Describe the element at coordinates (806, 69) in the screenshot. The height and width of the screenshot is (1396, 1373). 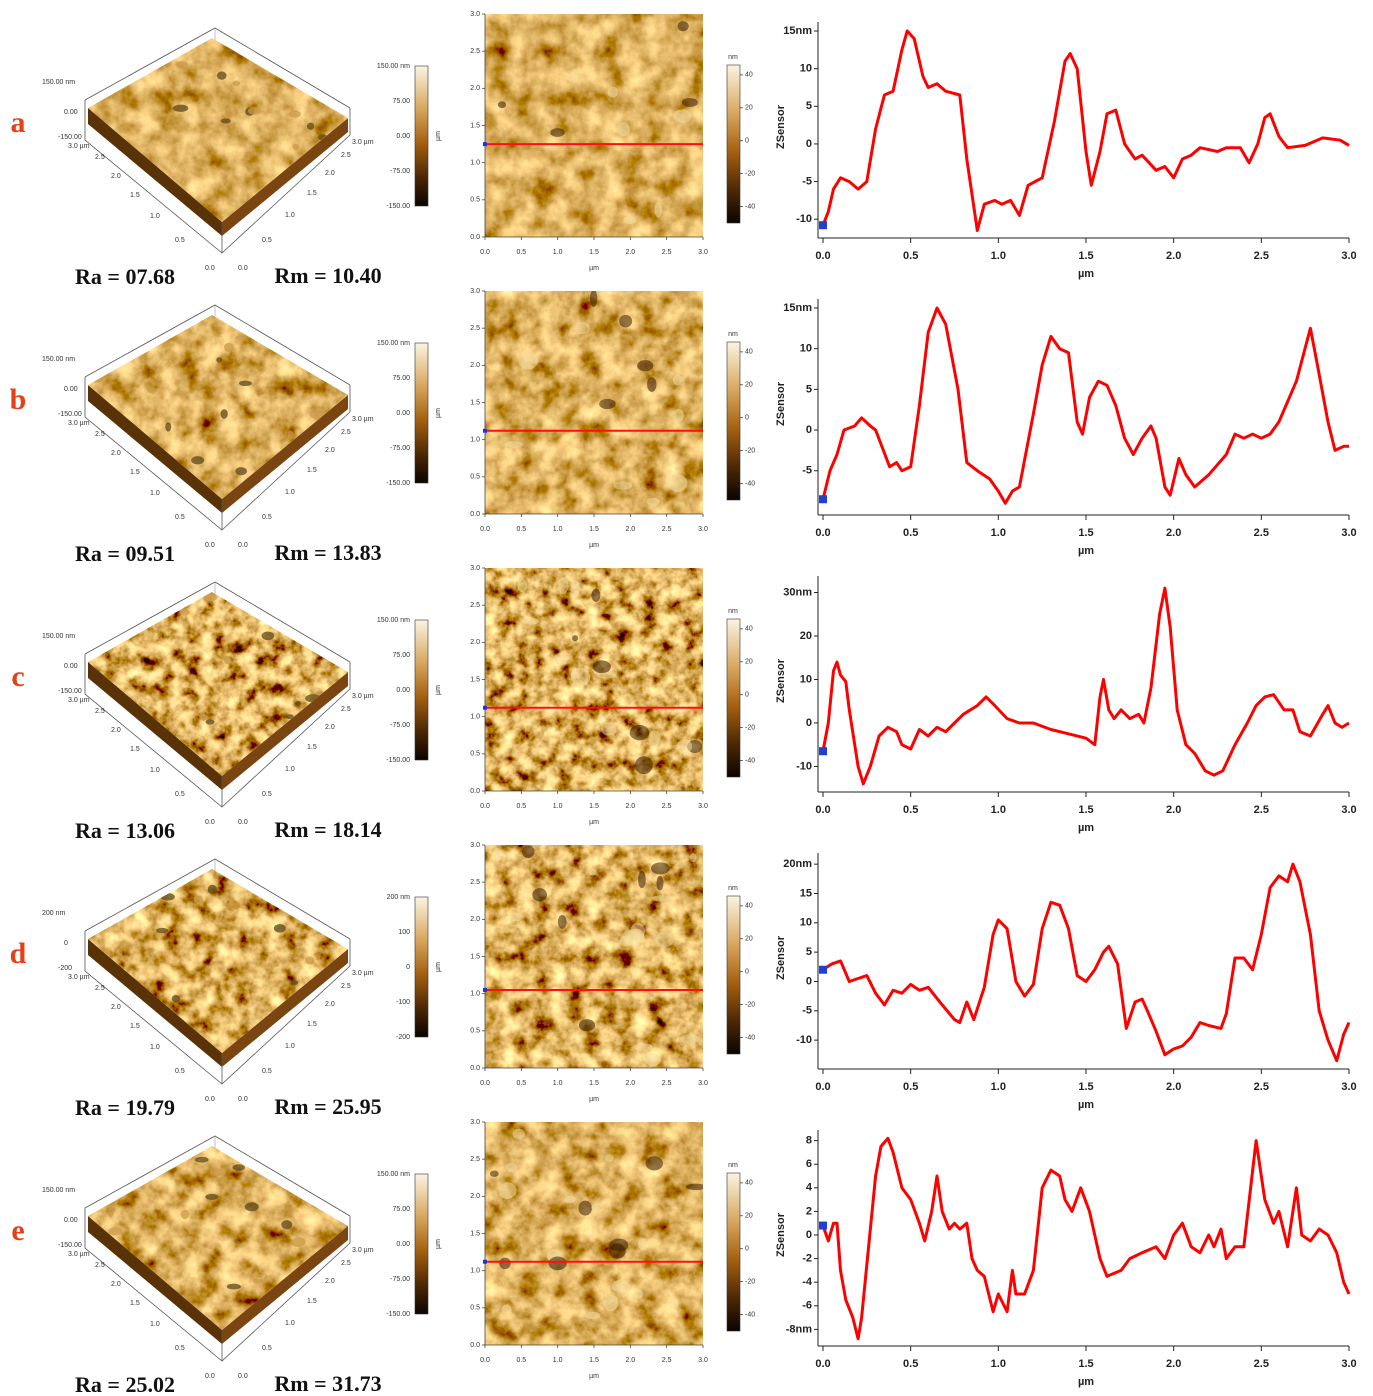
I see `y-tick-label: 10` at that location.